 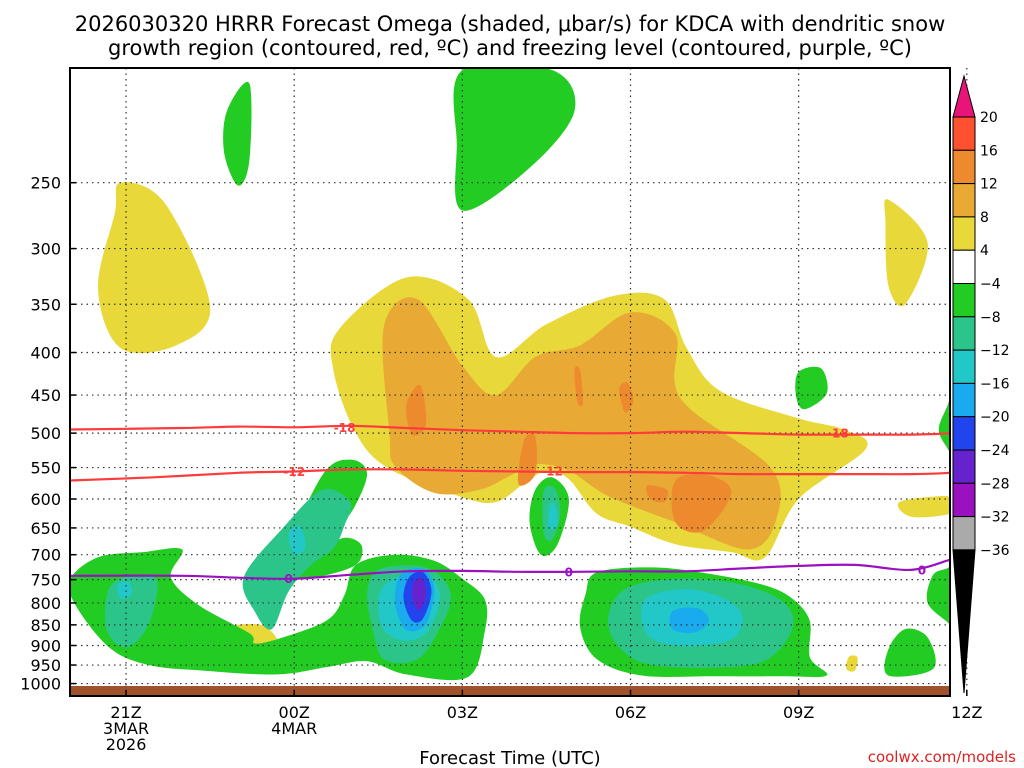 I want to click on y-tick-label: 600, so click(x=45, y=499).